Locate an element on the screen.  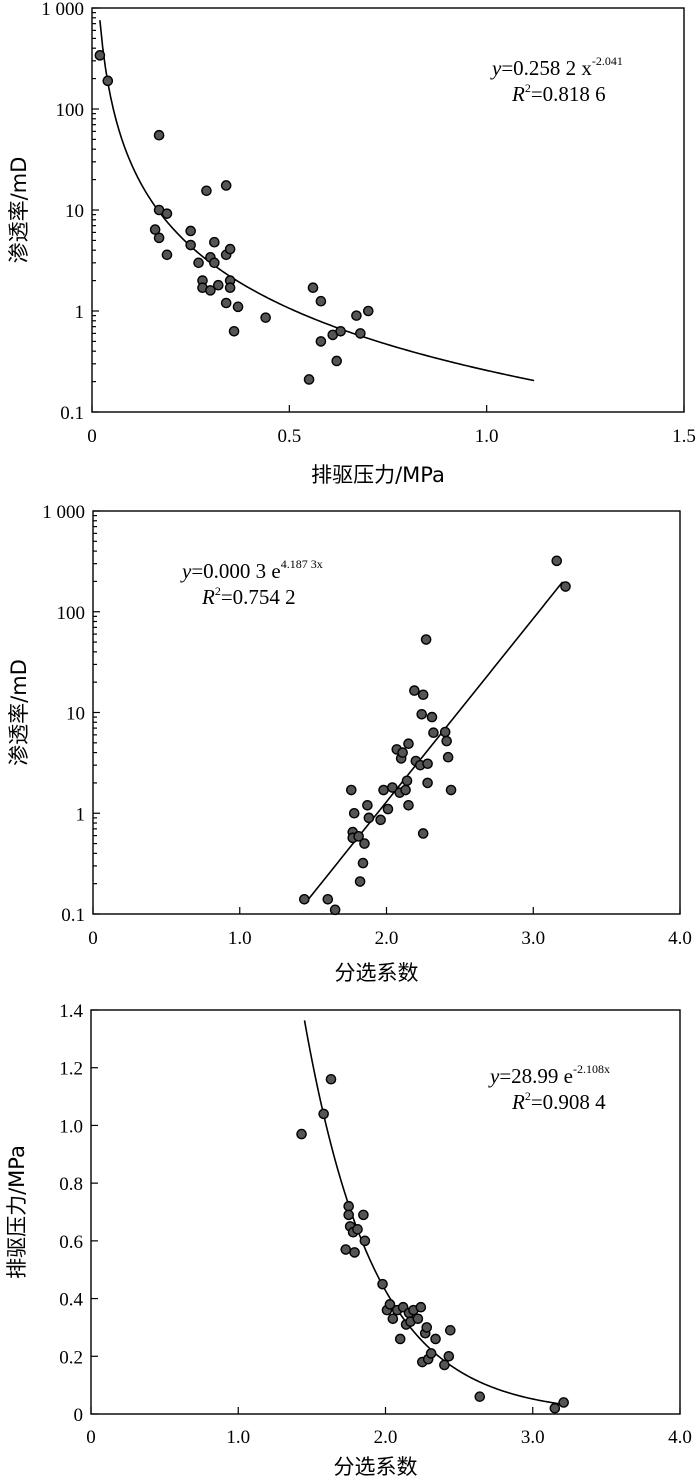
x-tick-label: 4.0 is located at coordinates (680, 1437).